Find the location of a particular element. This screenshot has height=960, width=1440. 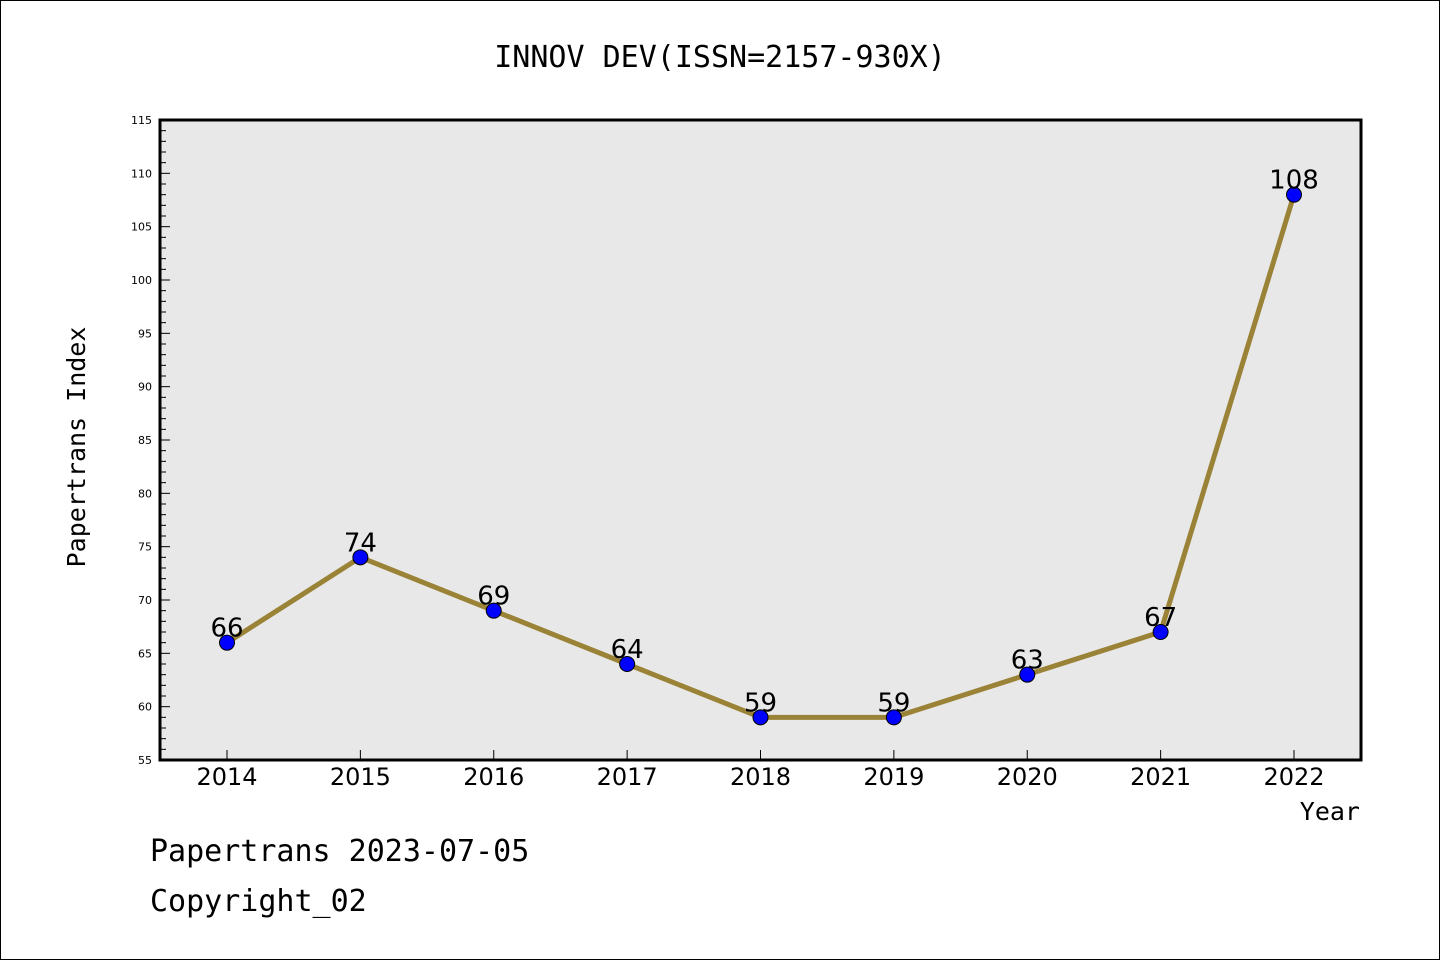

y-tick-label: 85 is located at coordinates (145, 440).